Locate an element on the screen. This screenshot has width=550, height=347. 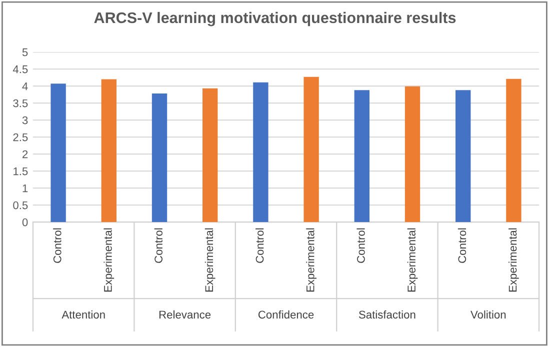
y-tick-label: 3 is located at coordinates (25, 120).